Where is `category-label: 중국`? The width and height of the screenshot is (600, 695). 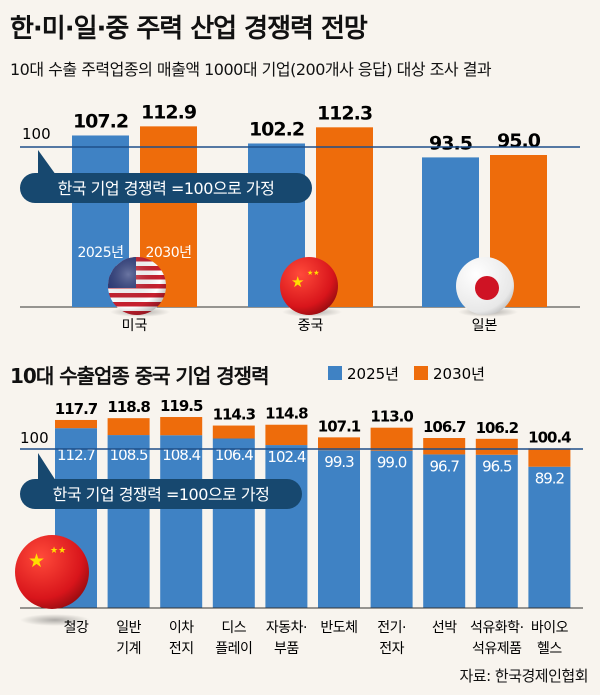 category-label: 중국 is located at coordinates (311, 326).